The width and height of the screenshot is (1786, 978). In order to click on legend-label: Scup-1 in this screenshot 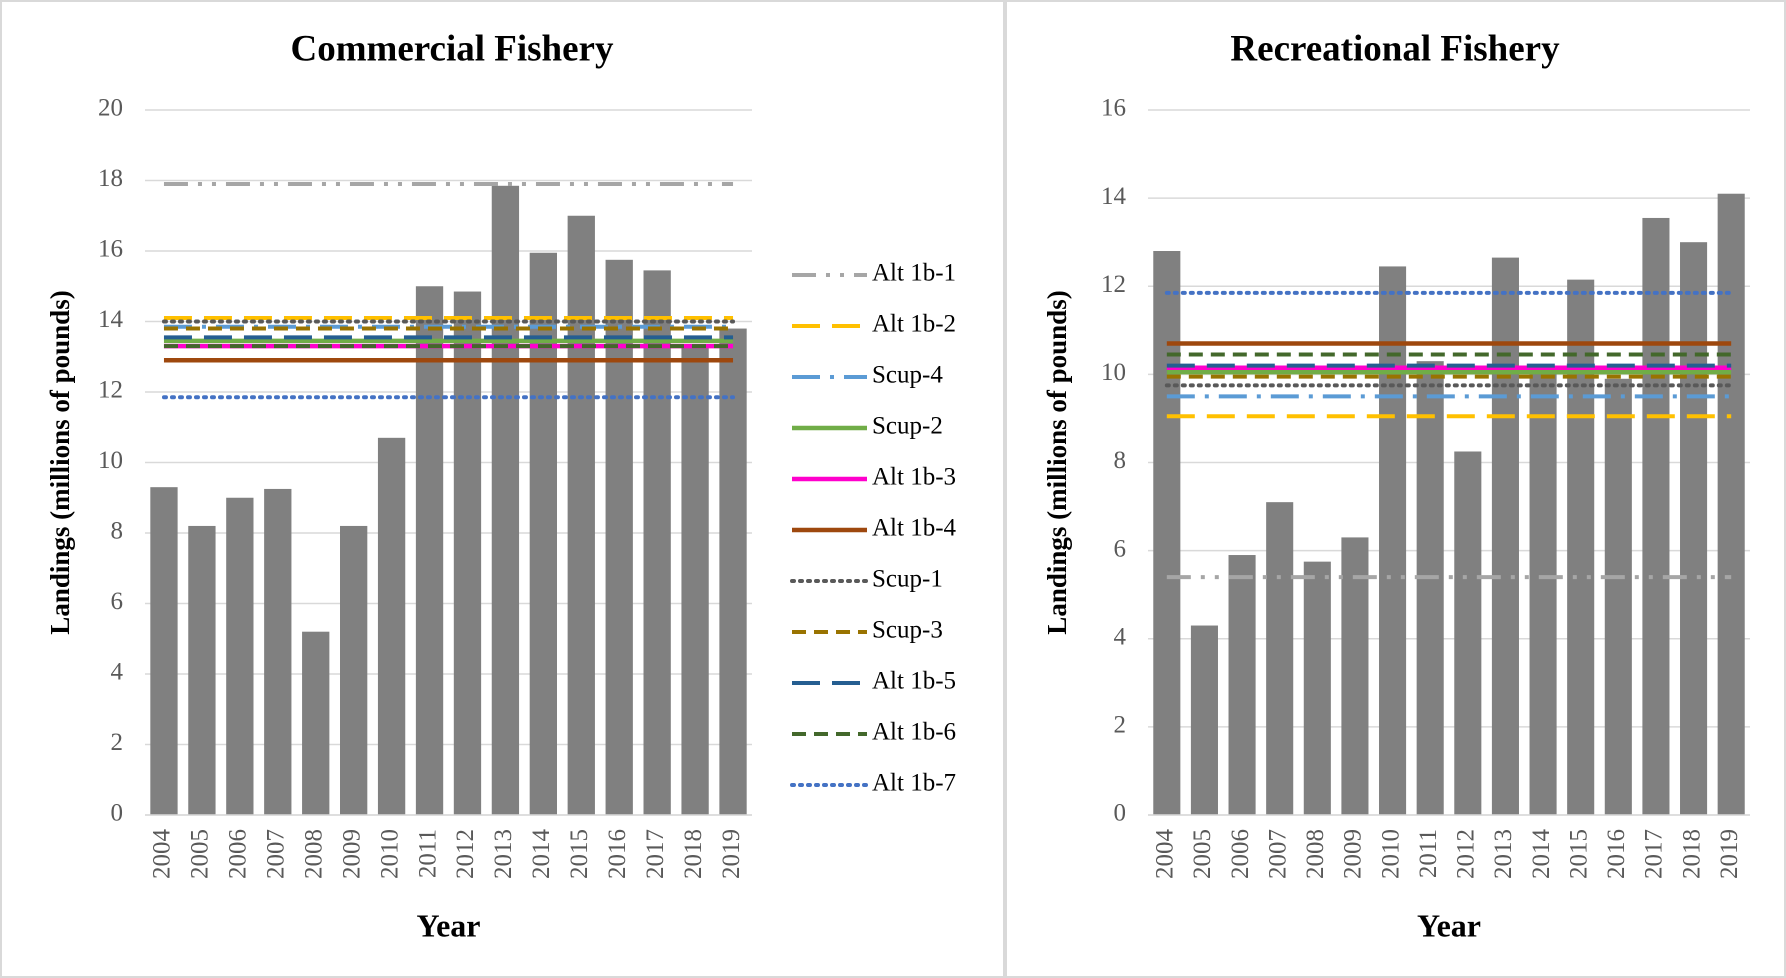, I will do `click(907, 579)`.